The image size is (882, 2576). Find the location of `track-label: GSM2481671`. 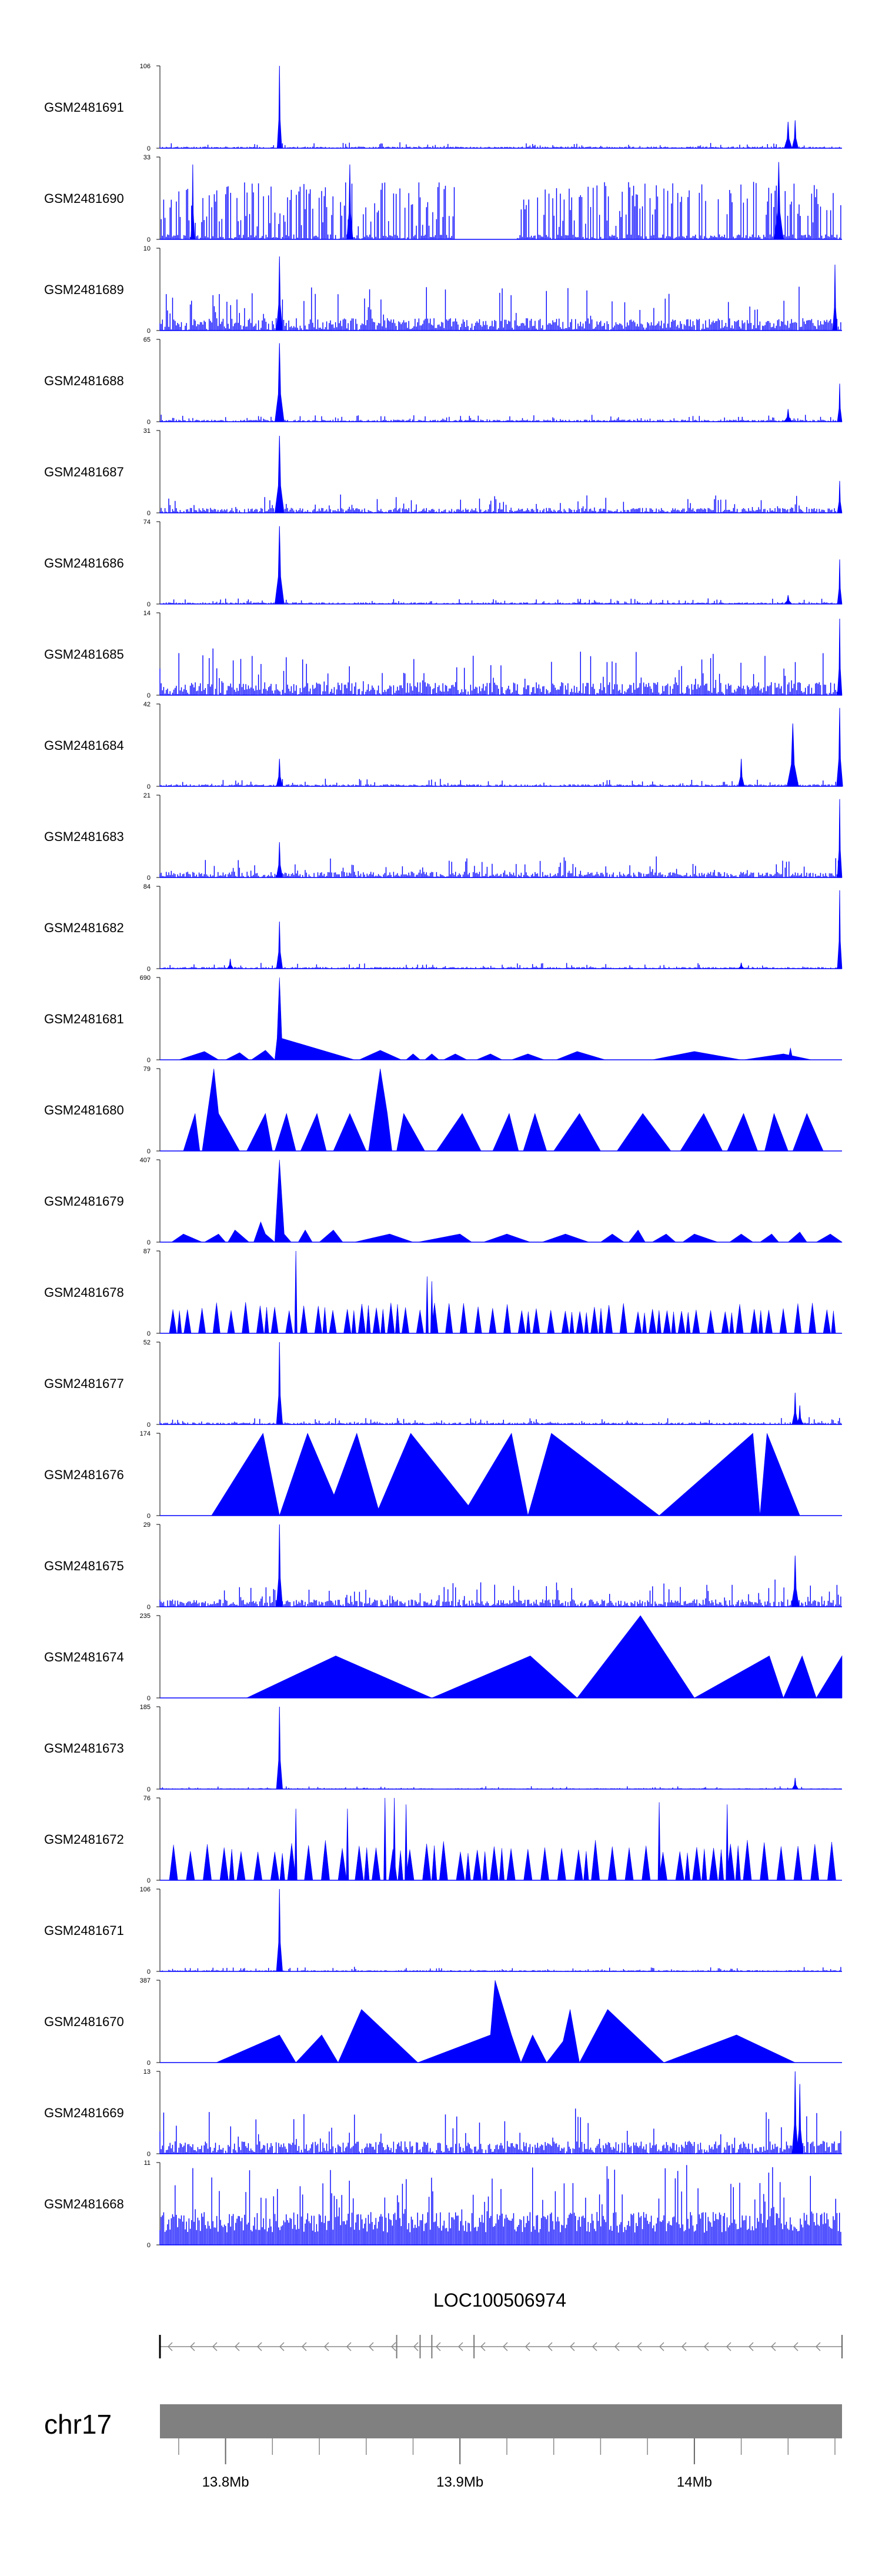

track-label: GSM2481671 is located at coordinates (84, 1930).